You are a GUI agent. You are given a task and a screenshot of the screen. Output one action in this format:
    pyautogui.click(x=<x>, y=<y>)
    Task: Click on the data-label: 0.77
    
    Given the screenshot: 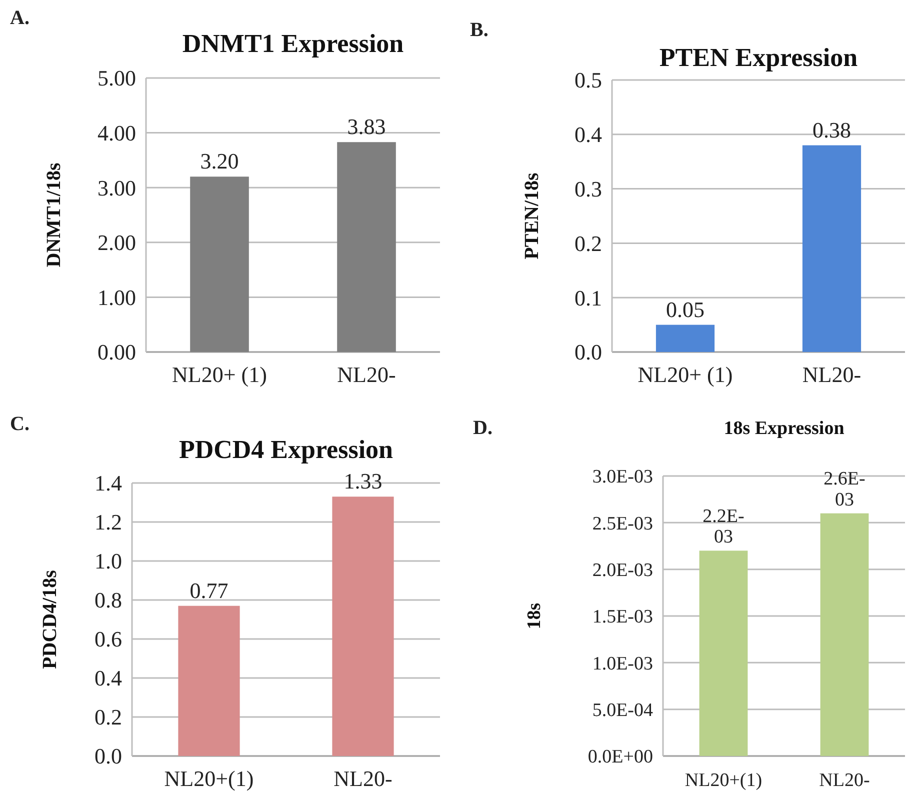 What is the action you would take?
    pyautogui.click(x=209, y=590)
    